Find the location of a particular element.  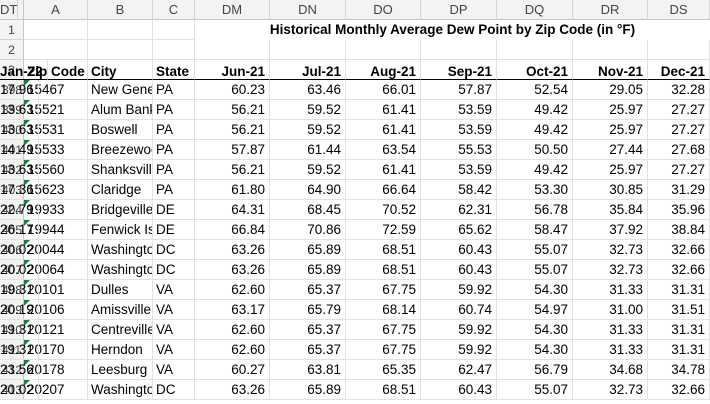

zip-code-cell: 20207 is located at coordinates (56, 390).